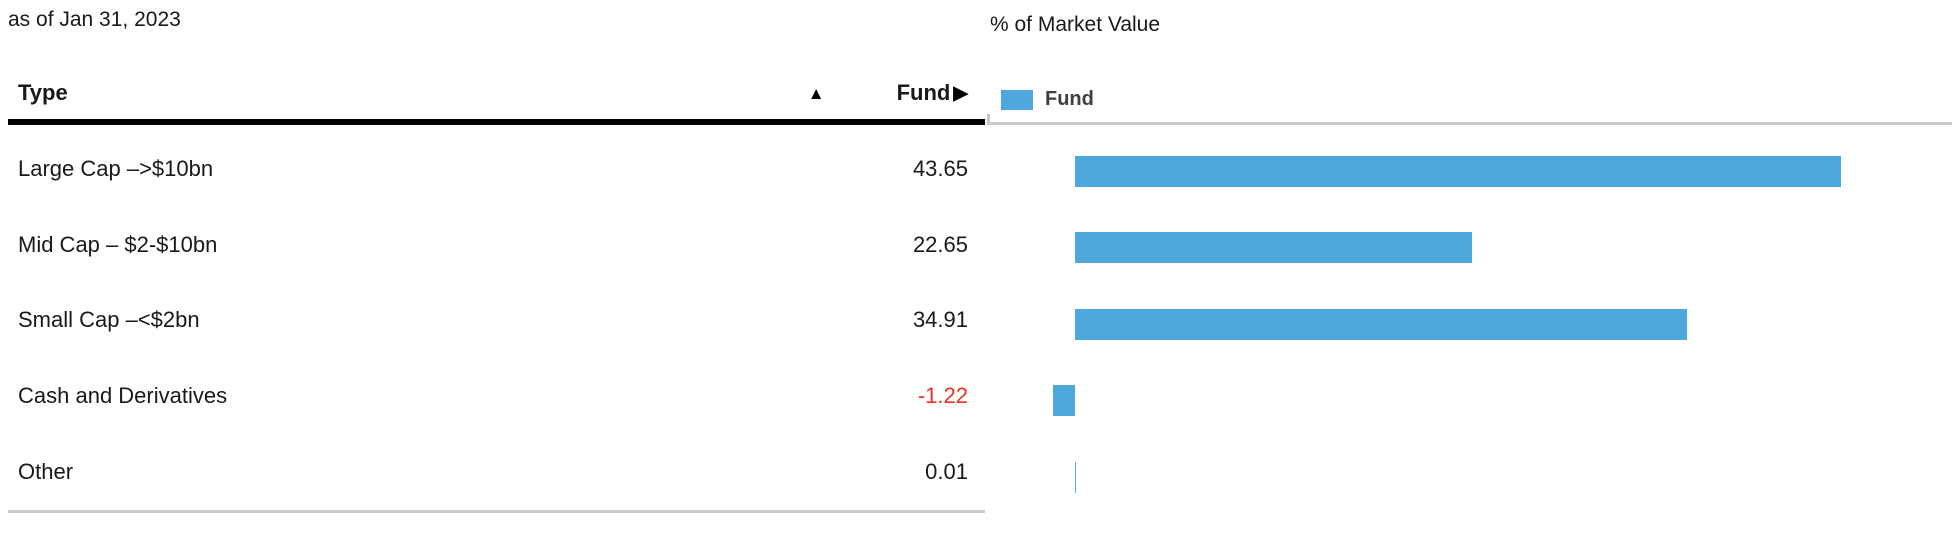 Image resolution: width=1952 pixels, height=534 pixels. Describe the element at coordinates (46, 472) in the screenshot. I see `row-type-label: Other` at that location.